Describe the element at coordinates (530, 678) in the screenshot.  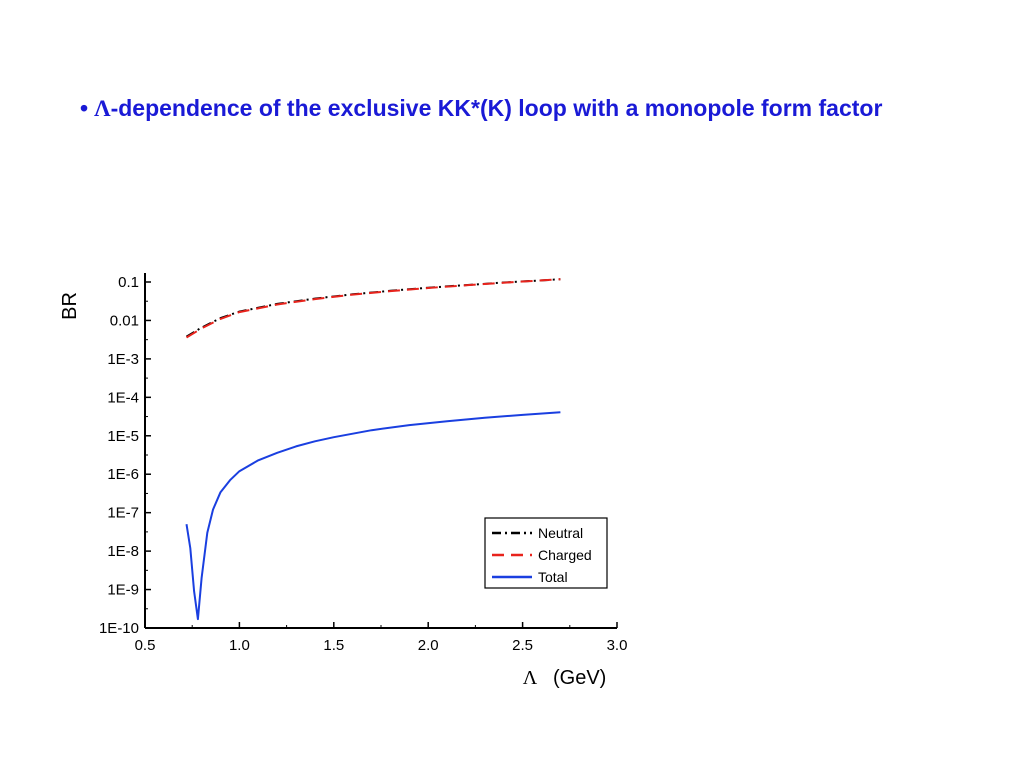
I see `x-axis-label-symbol: Λ` at that location.